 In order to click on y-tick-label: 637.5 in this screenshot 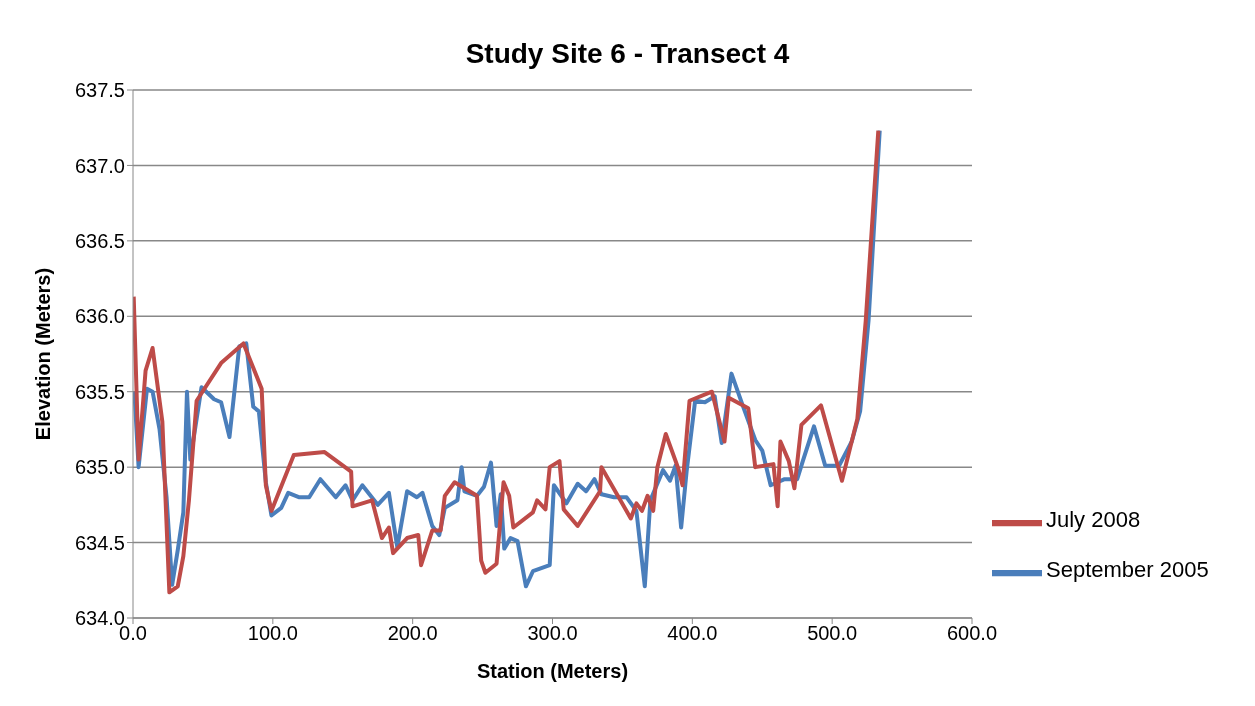, I will do `click(99, 90)`.